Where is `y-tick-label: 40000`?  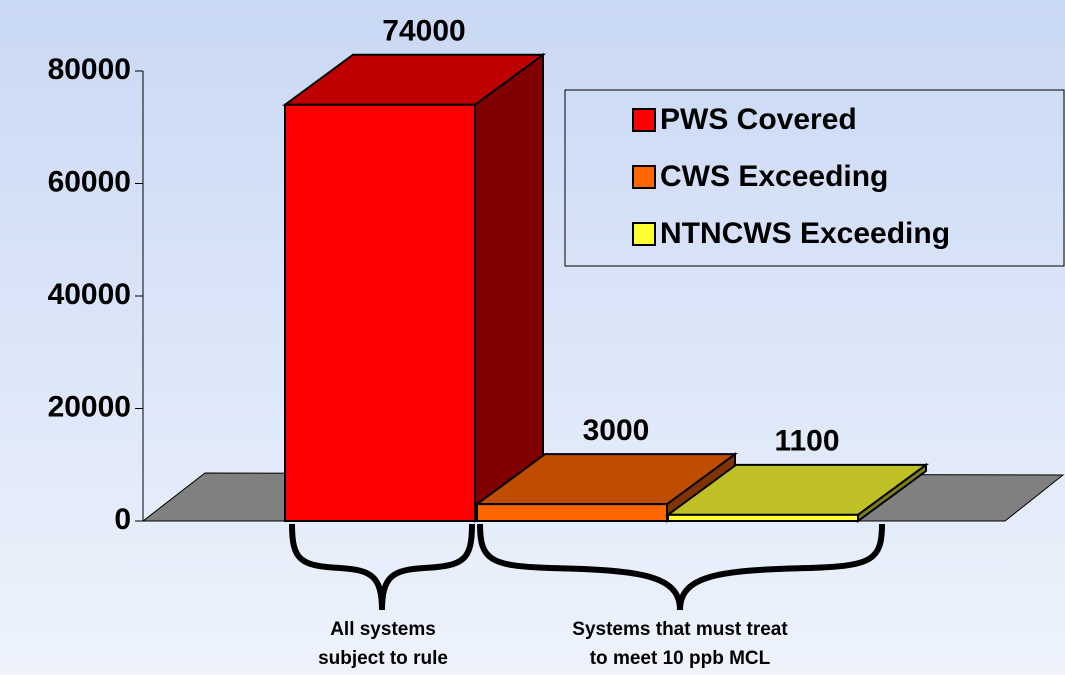
y-tick-label: 40000 is located at coordinates (89, 294).